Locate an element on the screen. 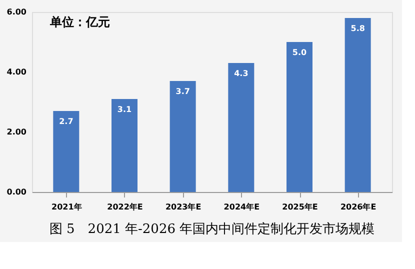  data-label: 3.1 is located at coordinates (124, 109).